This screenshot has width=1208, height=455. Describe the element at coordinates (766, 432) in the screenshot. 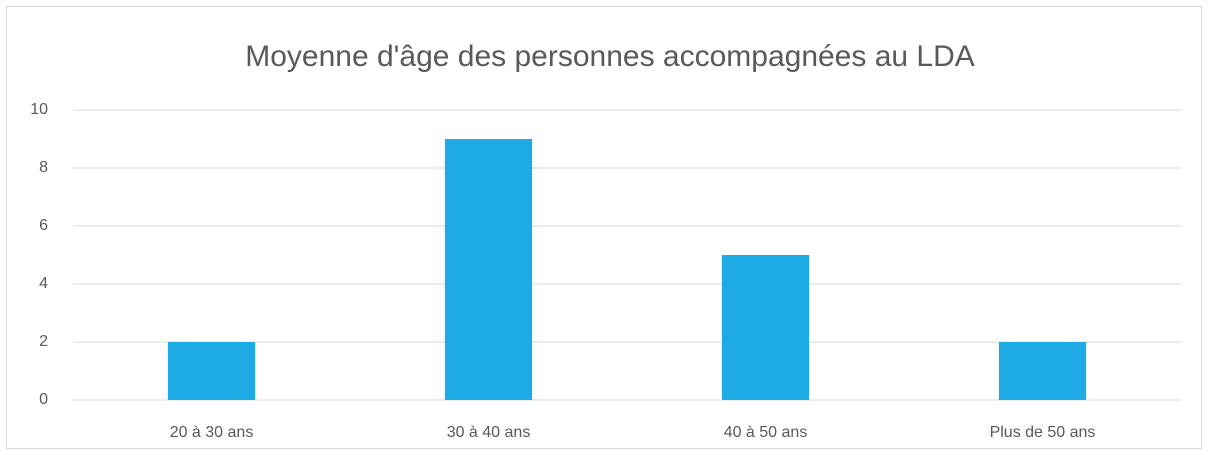

I see `x-tick-label: 40 à 50 ans` at that location.